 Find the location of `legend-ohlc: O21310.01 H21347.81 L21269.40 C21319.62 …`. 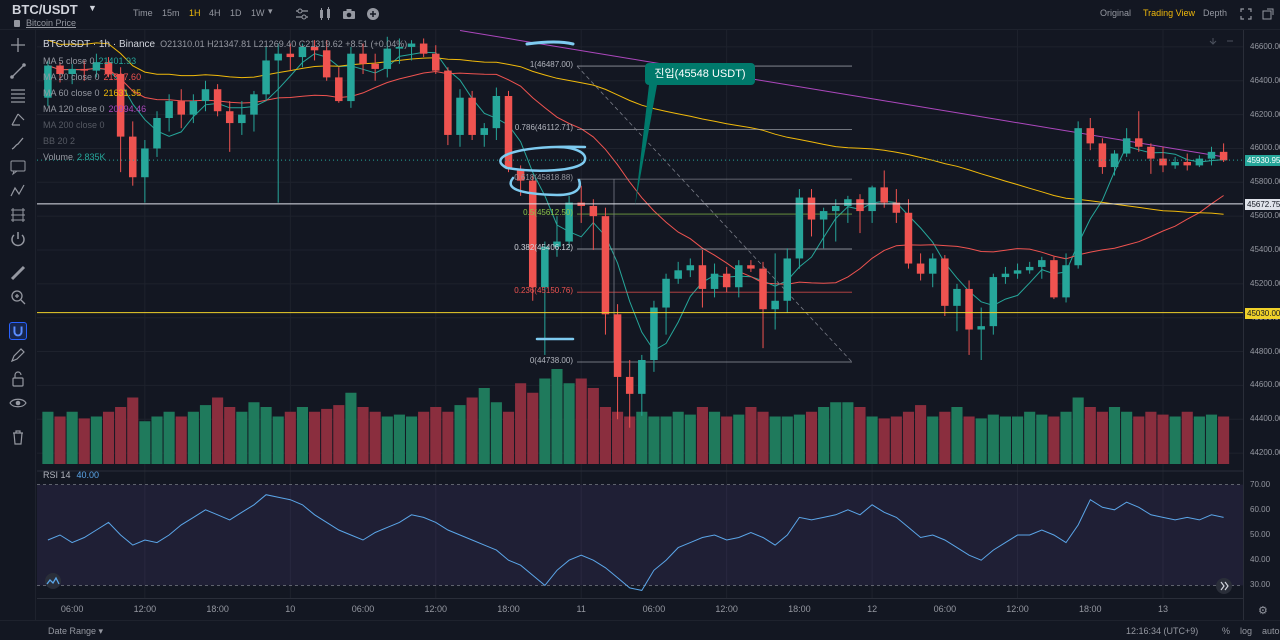

legend-ohlc: O21310.01 H21347.81 L21269.40 C21319.62 … is located at coordinates (284, 44).